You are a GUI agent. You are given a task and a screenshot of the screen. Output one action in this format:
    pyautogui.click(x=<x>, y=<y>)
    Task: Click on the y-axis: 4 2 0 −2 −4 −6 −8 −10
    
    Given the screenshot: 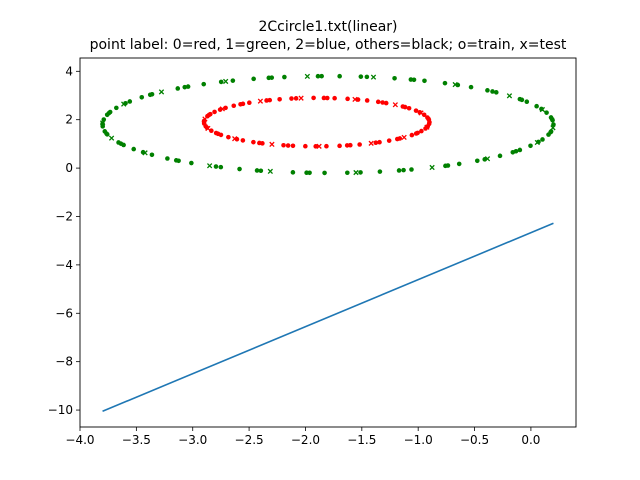 What is the action you would take?
    pyautogui.click(x=64, y=240)
    